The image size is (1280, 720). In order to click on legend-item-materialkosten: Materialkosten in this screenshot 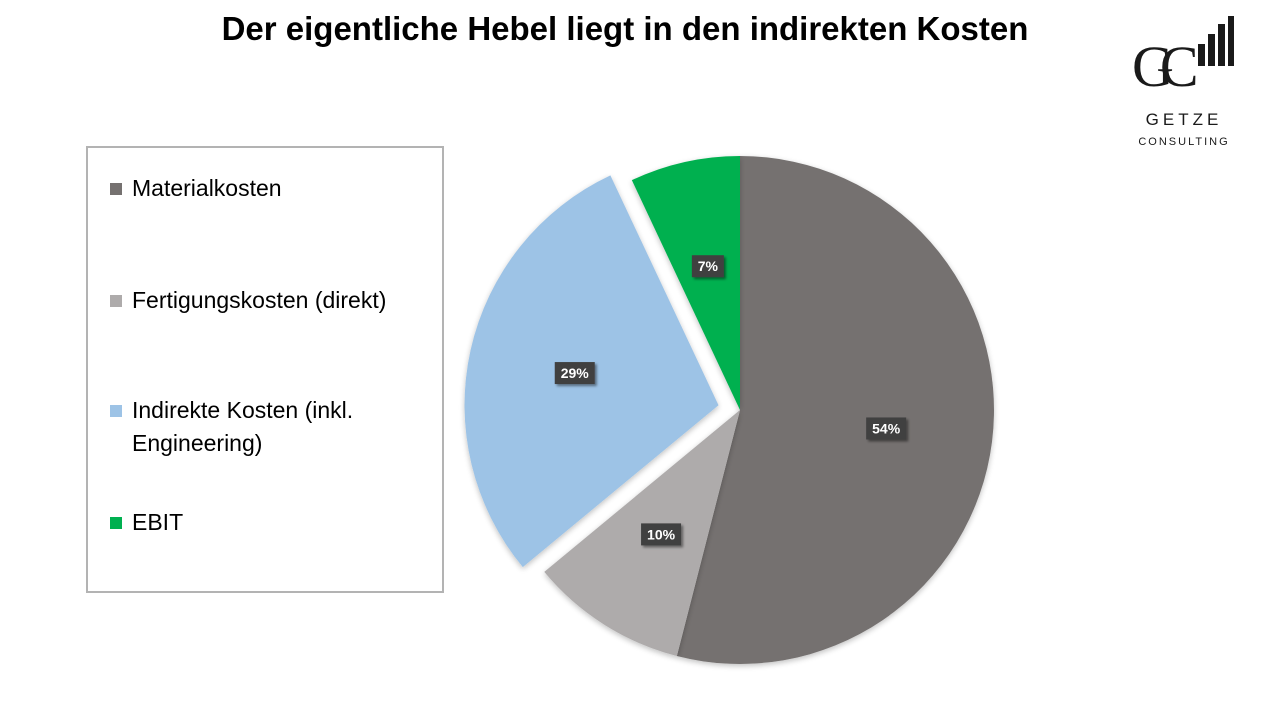, I will do `click(275, 188)`.